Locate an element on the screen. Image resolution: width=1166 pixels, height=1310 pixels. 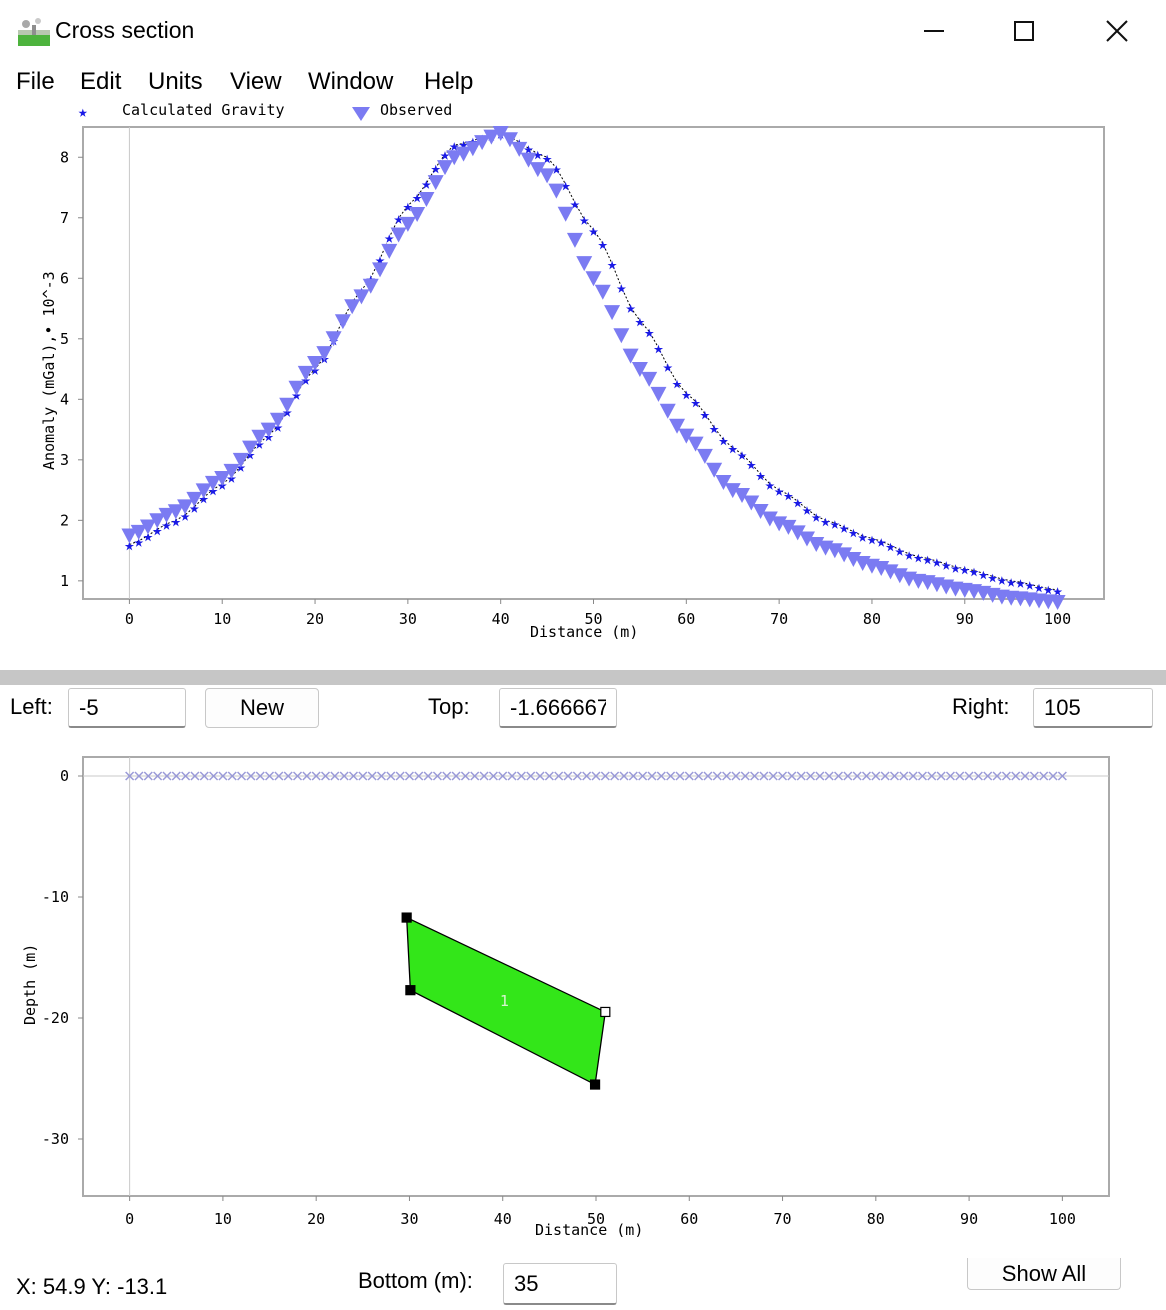
section-x-axis-label: Distance (m) is located at coordinates (589, 1230).